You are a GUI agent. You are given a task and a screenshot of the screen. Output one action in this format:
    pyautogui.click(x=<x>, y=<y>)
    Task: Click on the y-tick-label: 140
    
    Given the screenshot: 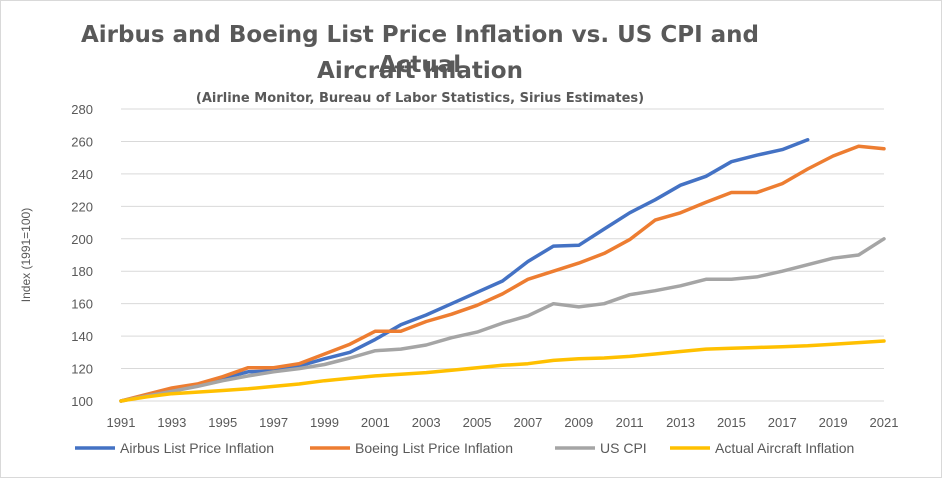 What is the action you would take?
    pyautogui.click(x=82, y=336)
    